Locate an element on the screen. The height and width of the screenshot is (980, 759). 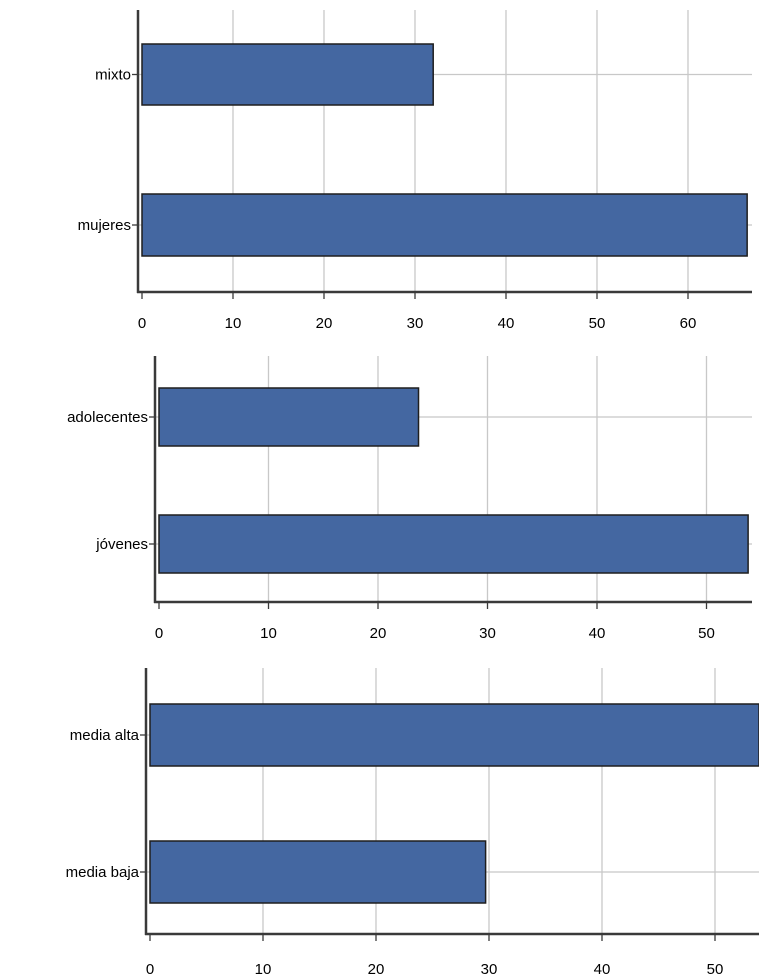
category-label: media baja is located at coordinates (103, 872).